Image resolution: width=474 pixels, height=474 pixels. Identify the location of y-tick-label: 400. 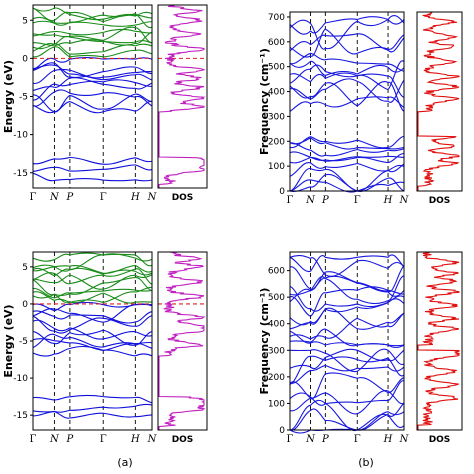
(276, 93).